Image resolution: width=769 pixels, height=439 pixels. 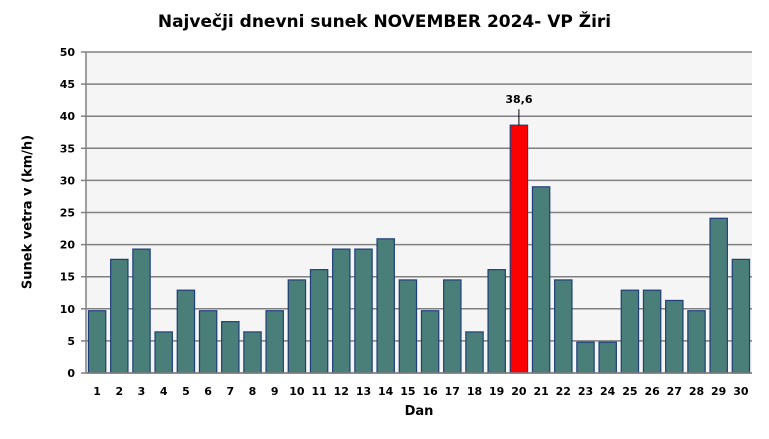 I want to click on y-tick-label: 25, so click(x=67, y=213).